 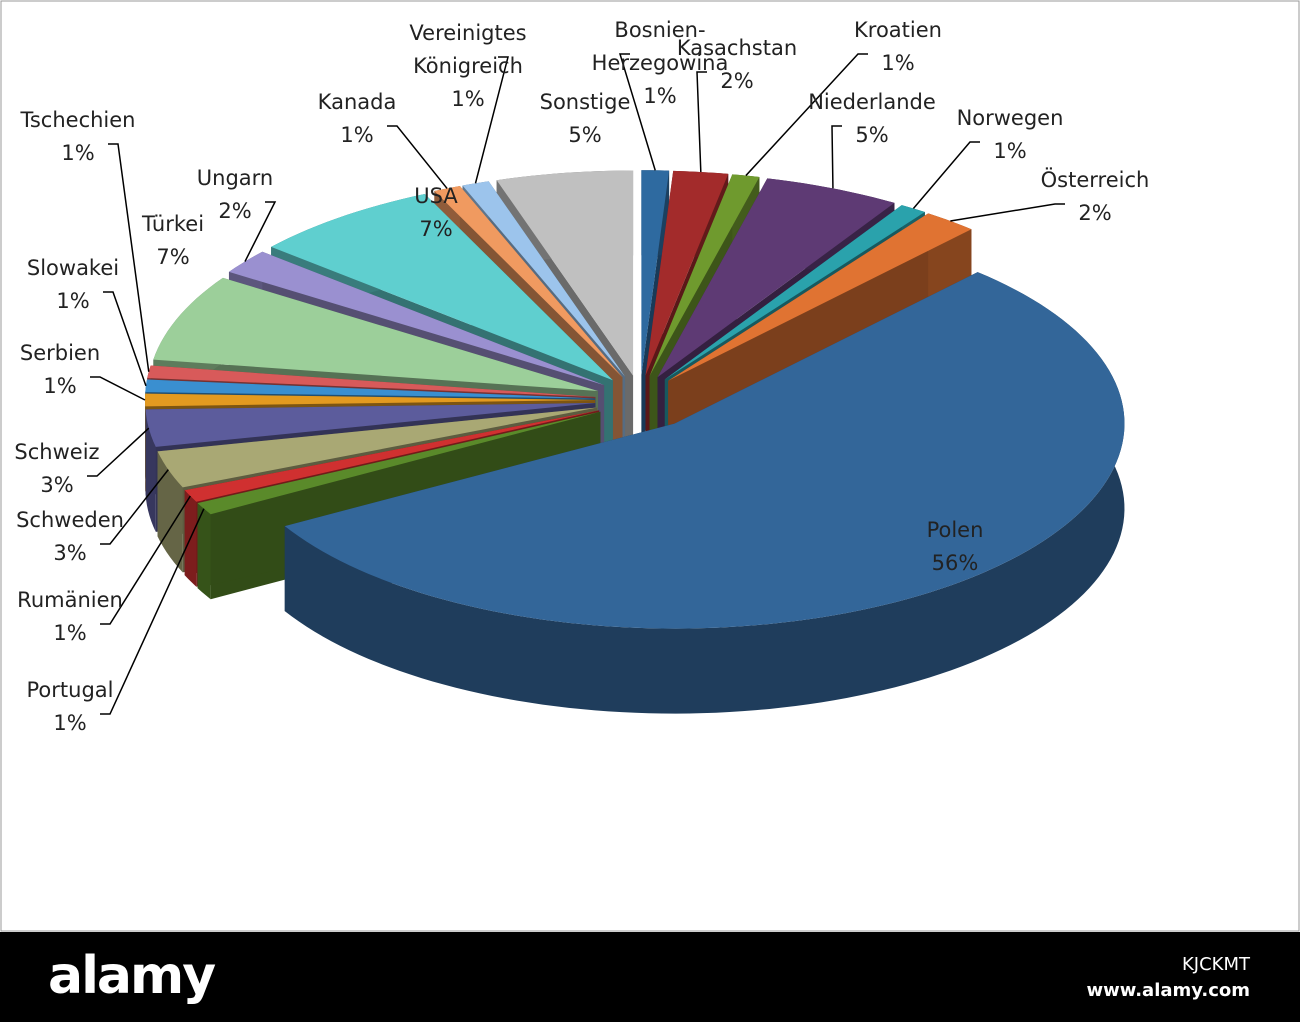 I want to click on data-label: Norwegen 1%, so click(x=1010, y=135).